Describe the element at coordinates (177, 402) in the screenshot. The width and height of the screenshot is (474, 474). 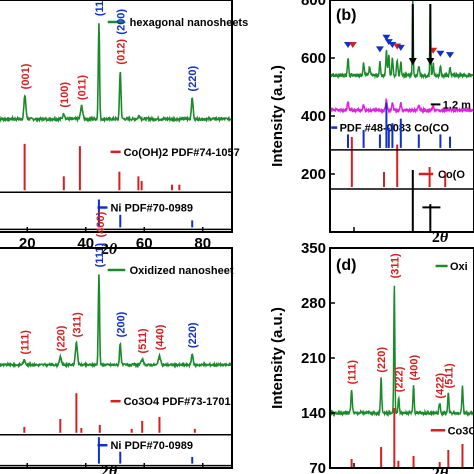
I see `reference-label: Co3O4 PDF#73-1701` at that location.